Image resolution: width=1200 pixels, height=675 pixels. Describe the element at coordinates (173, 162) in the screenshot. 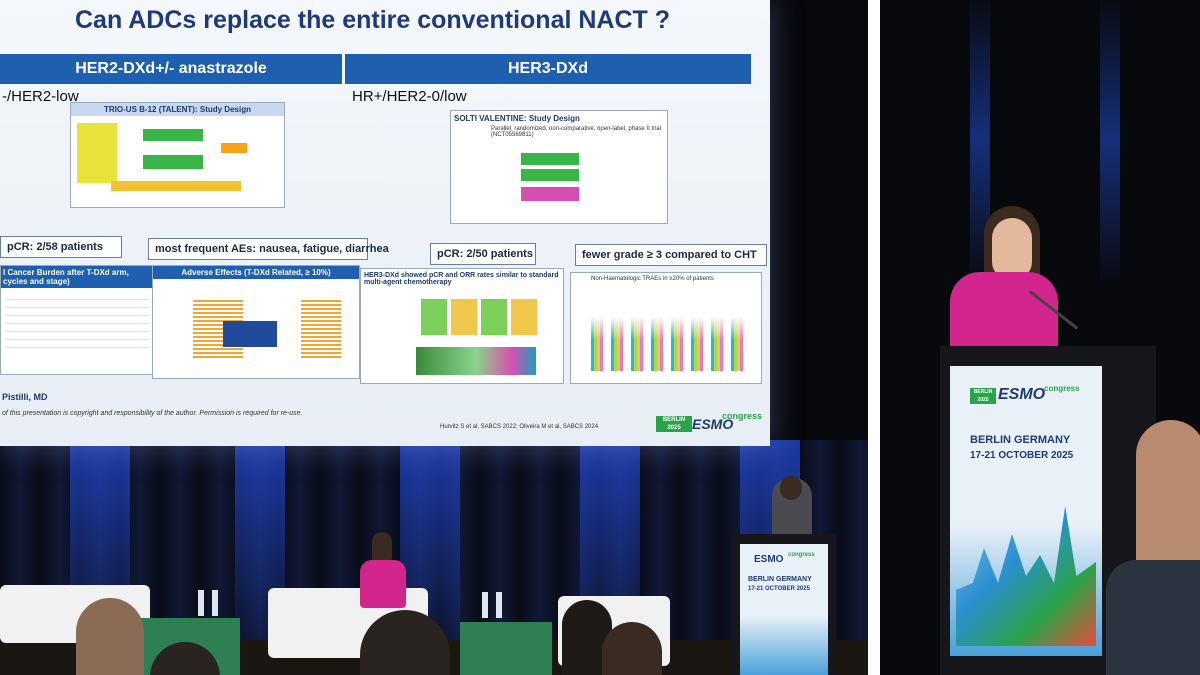

I see `arm-b-block` at that location.